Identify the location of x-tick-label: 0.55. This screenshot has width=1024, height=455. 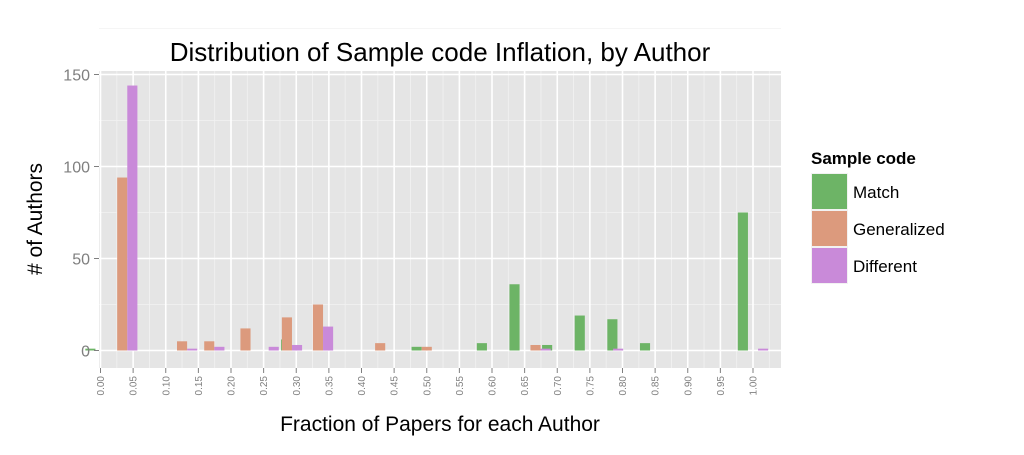
(460, 386).